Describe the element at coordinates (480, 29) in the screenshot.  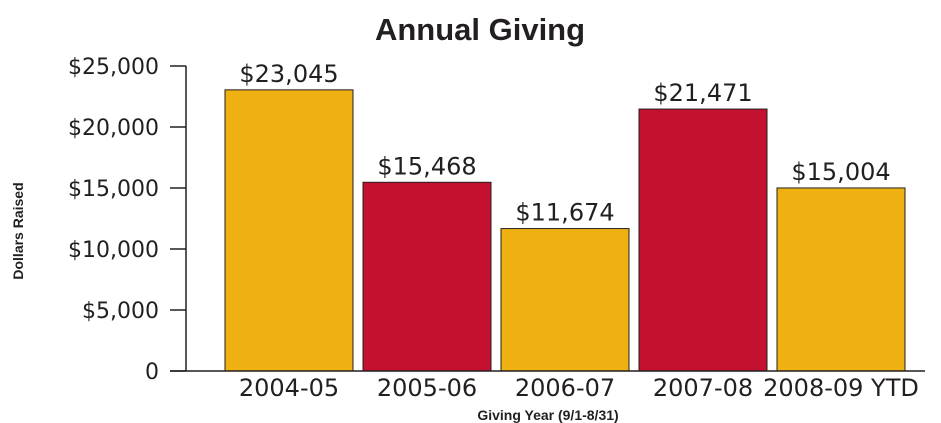
I see `chart-title: Annual Giving` at that location.